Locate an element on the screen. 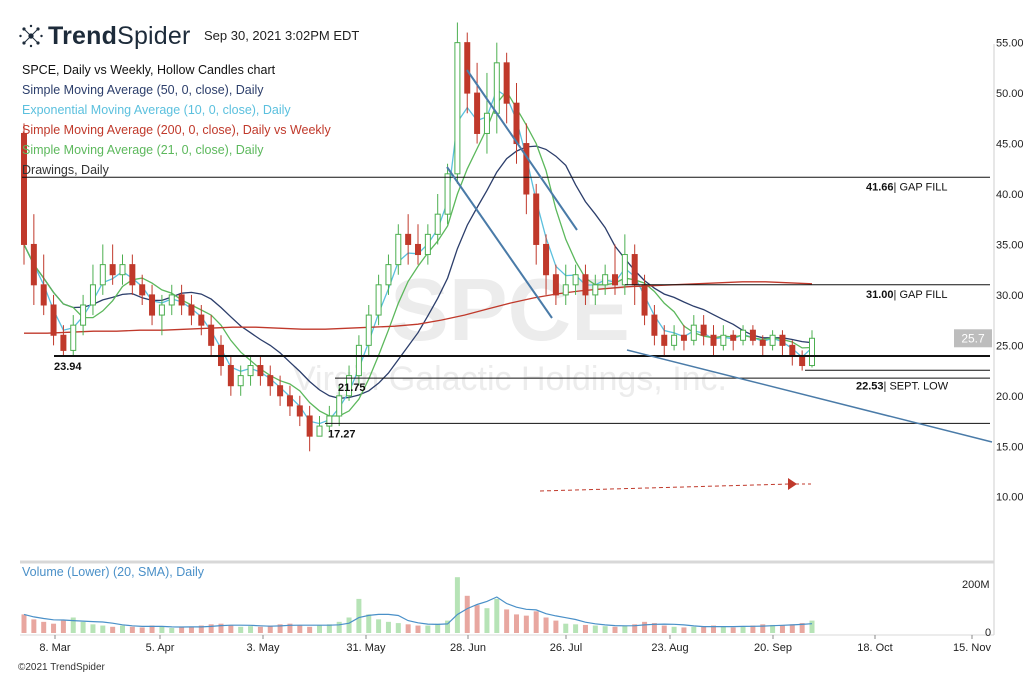  last-price-label: 25.7 is located at coordinates (973, 338).